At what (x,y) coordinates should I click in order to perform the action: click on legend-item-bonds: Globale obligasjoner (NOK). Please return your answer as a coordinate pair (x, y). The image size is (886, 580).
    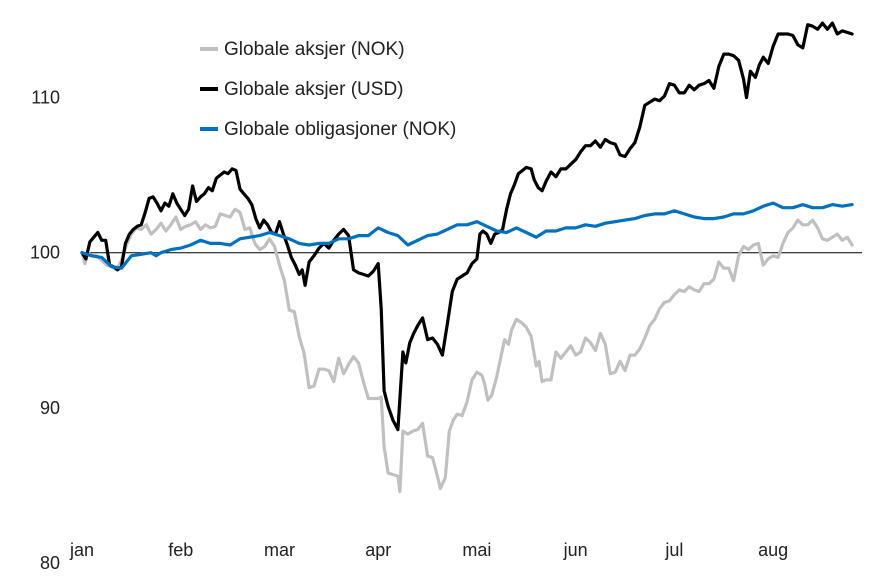
    Looking at the image, I should click on (328, 129).